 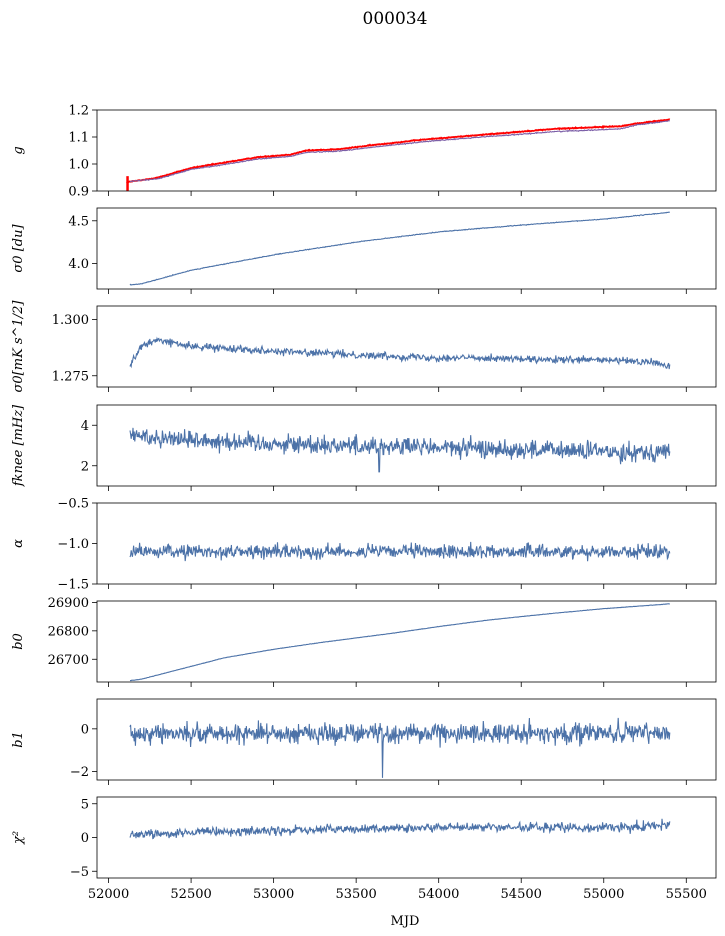 I want to click on panel-2-y-label: σ0 [du], so click(x=18, y=248).